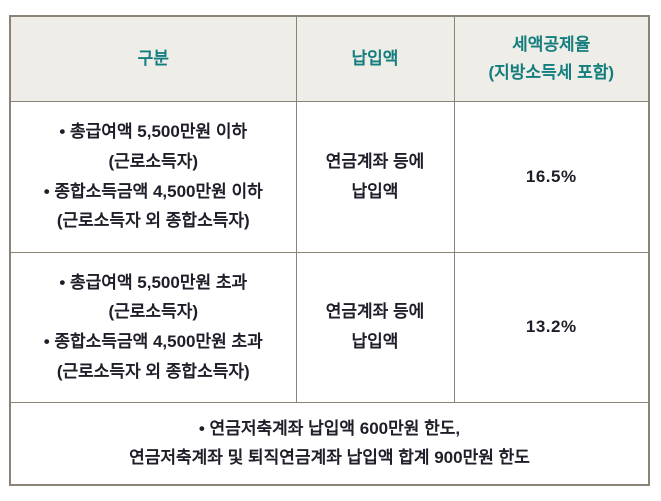 The width and height of the screenshot is (661, 501). What do you see at coordinates (551, 58) in the screenshot?
I see `header-rate: 세액공제율 (지방소득세 포함)` at bounding box center [551, 58].